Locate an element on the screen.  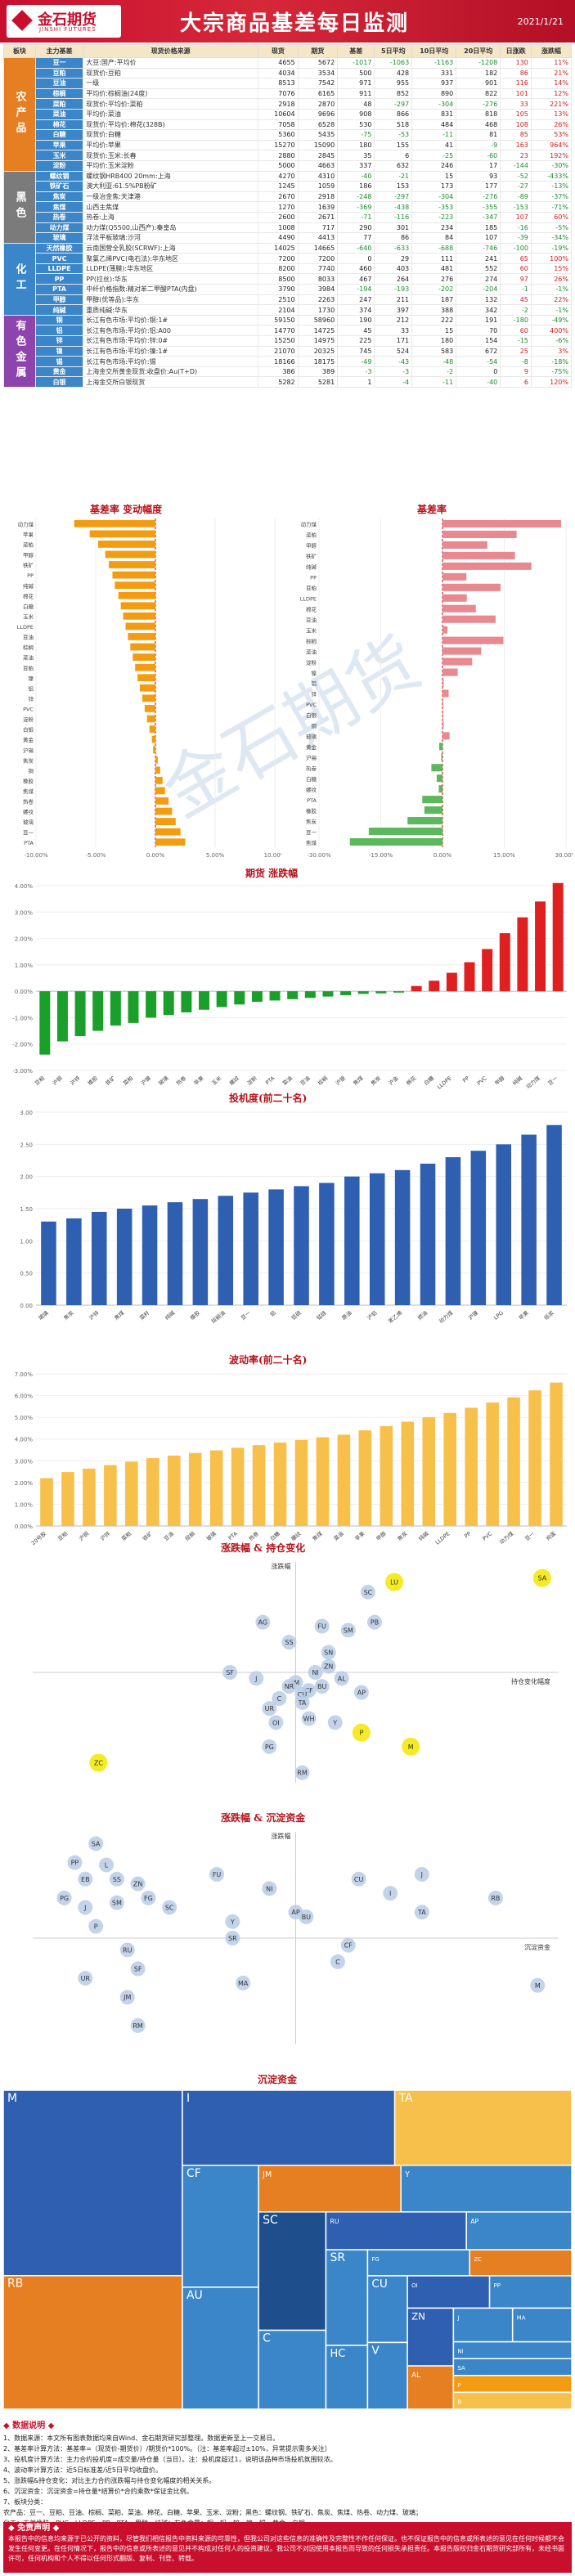
bubble-label: FU is located at coordinates (218, 1874).